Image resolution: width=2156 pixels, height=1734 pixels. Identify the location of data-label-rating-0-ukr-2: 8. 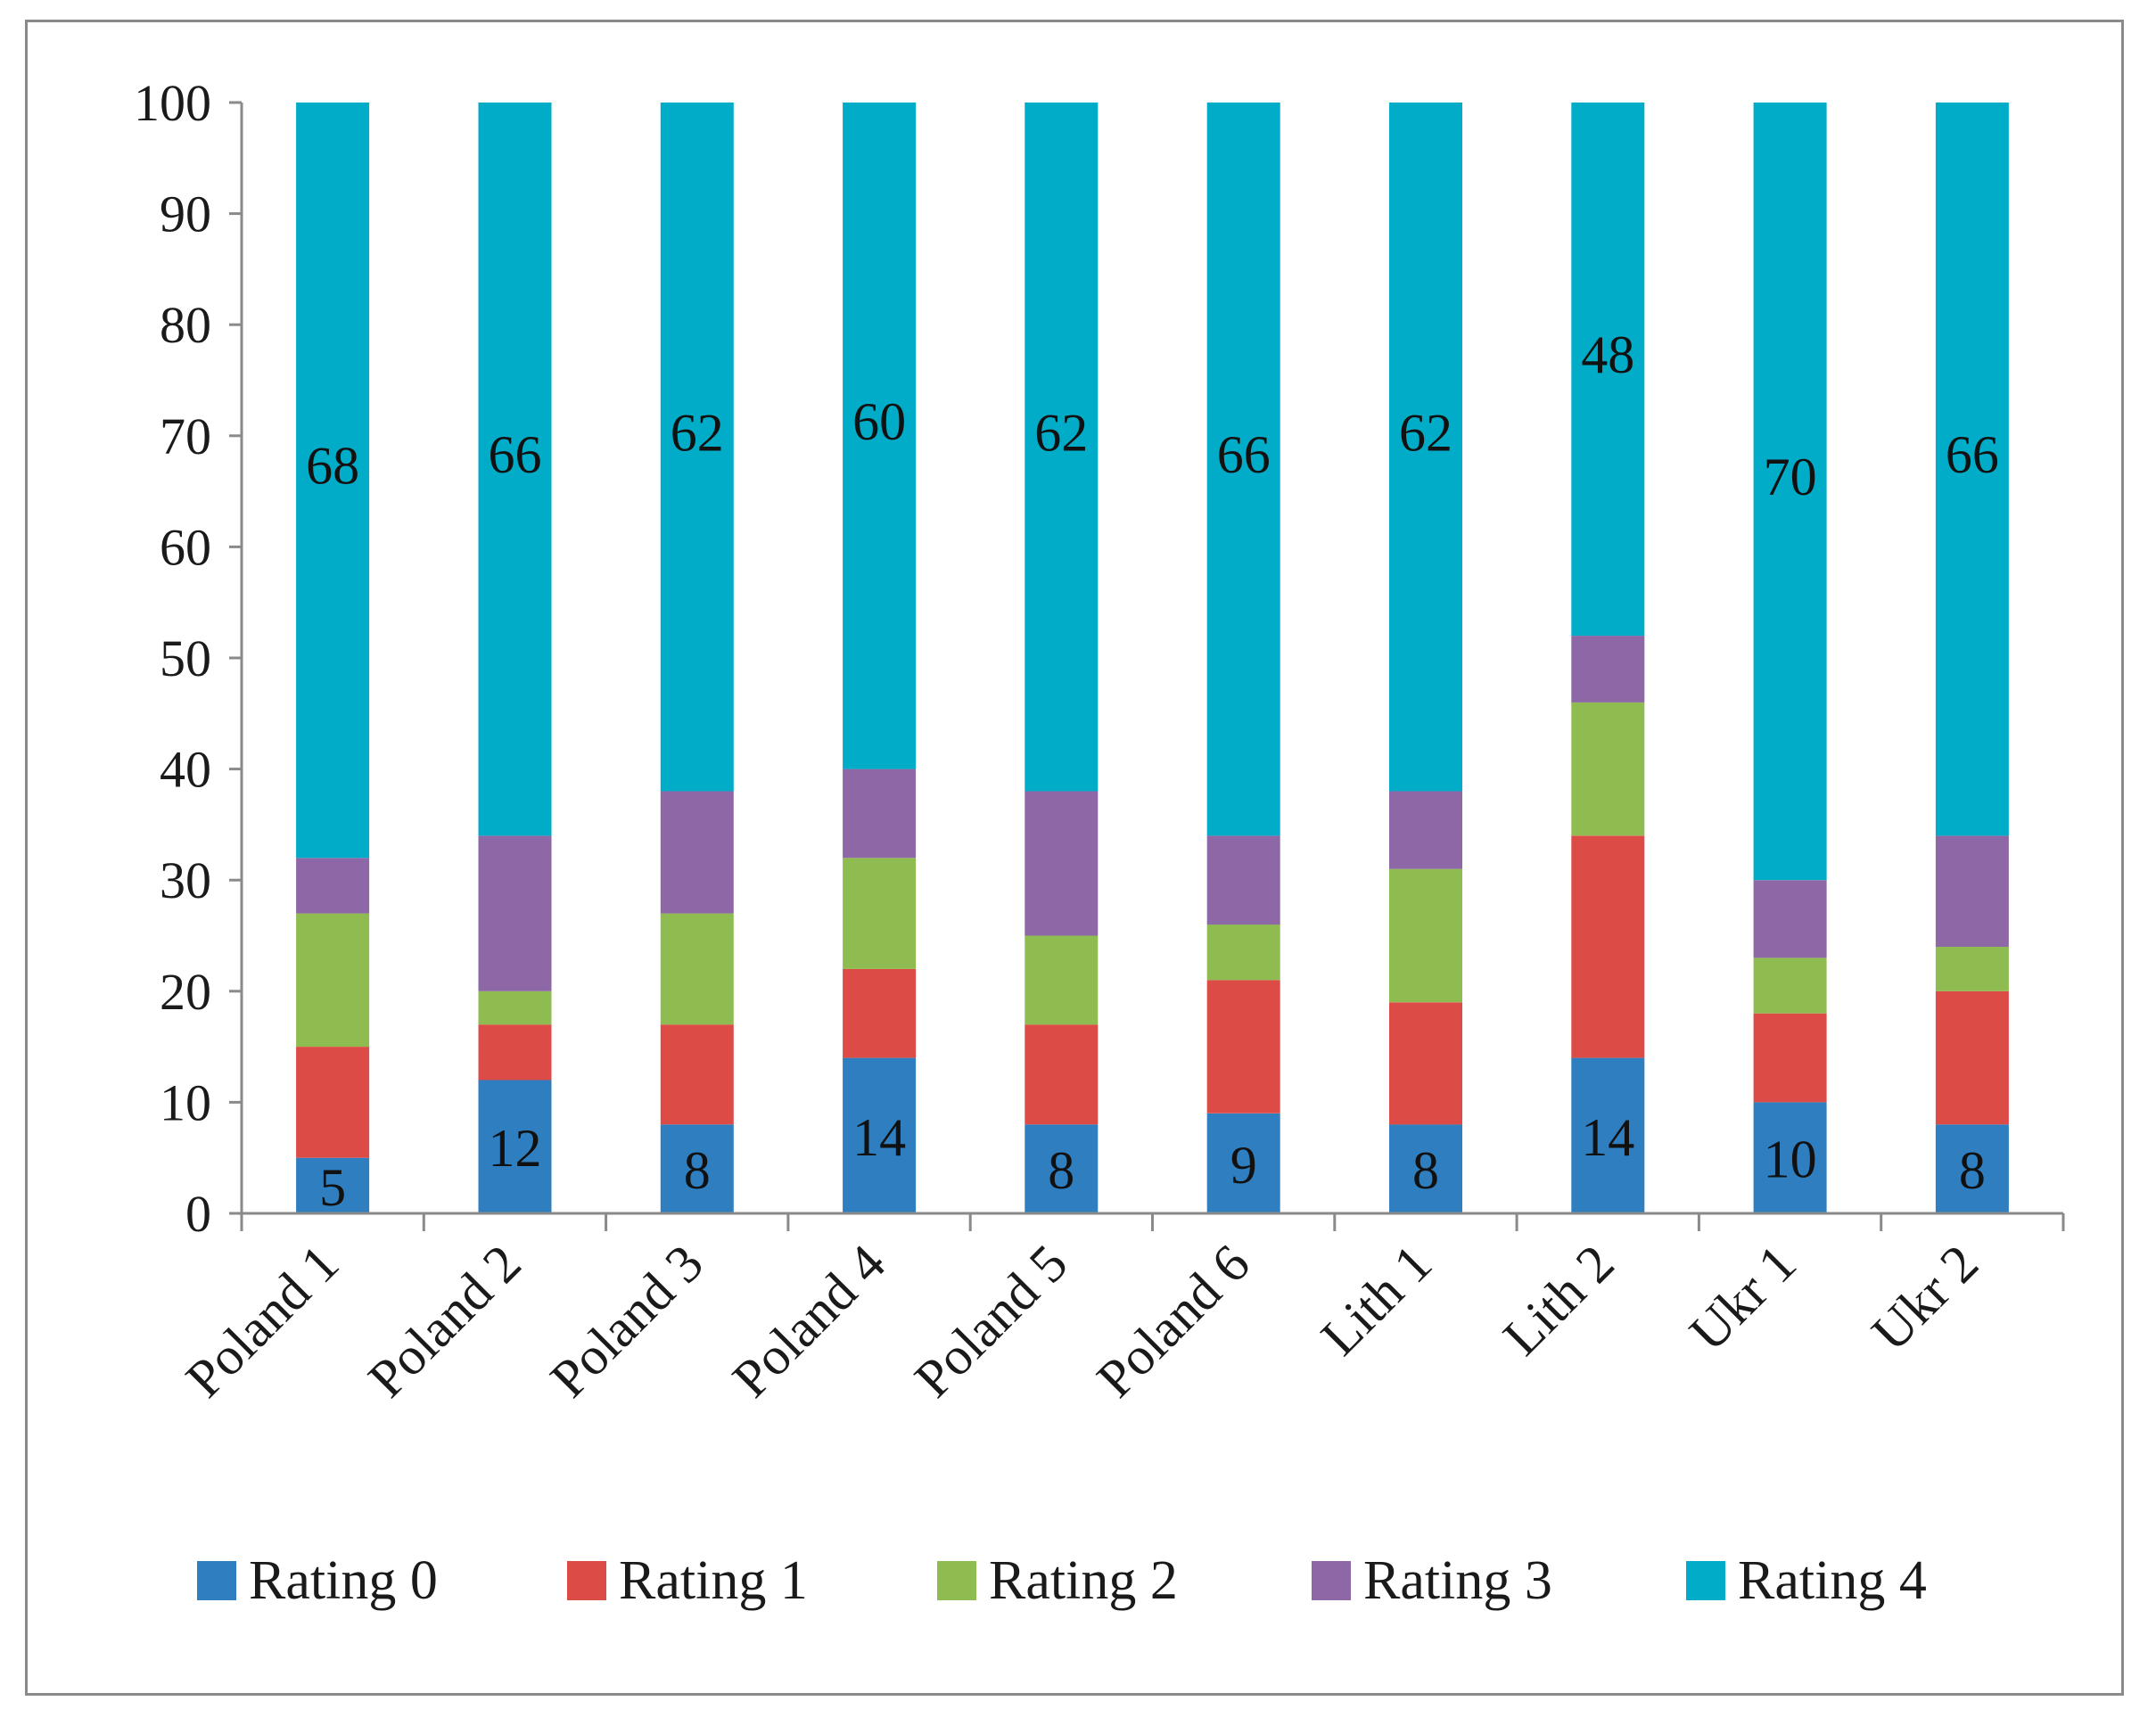
(1973, 1171).